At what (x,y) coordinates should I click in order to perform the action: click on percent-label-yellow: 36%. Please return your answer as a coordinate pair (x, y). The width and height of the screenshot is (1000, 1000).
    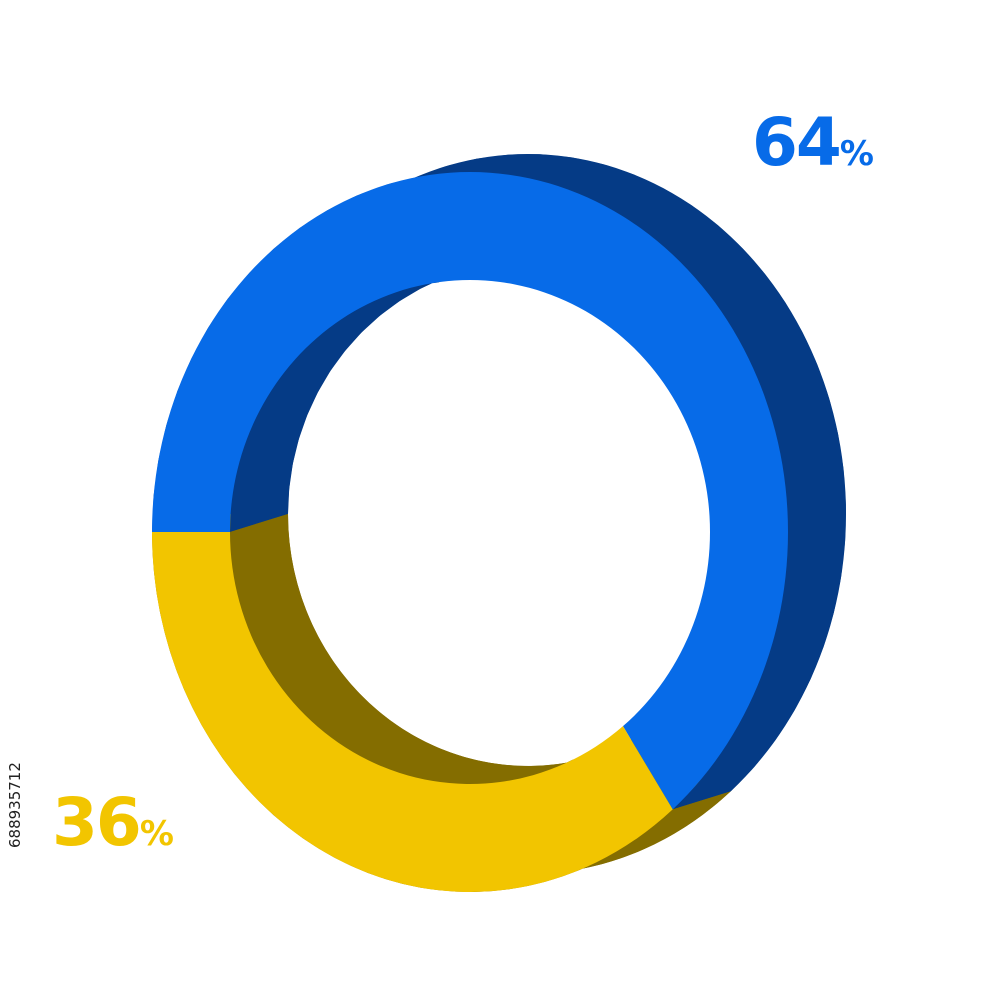
    Looking at the image, I should click on (113, 823).